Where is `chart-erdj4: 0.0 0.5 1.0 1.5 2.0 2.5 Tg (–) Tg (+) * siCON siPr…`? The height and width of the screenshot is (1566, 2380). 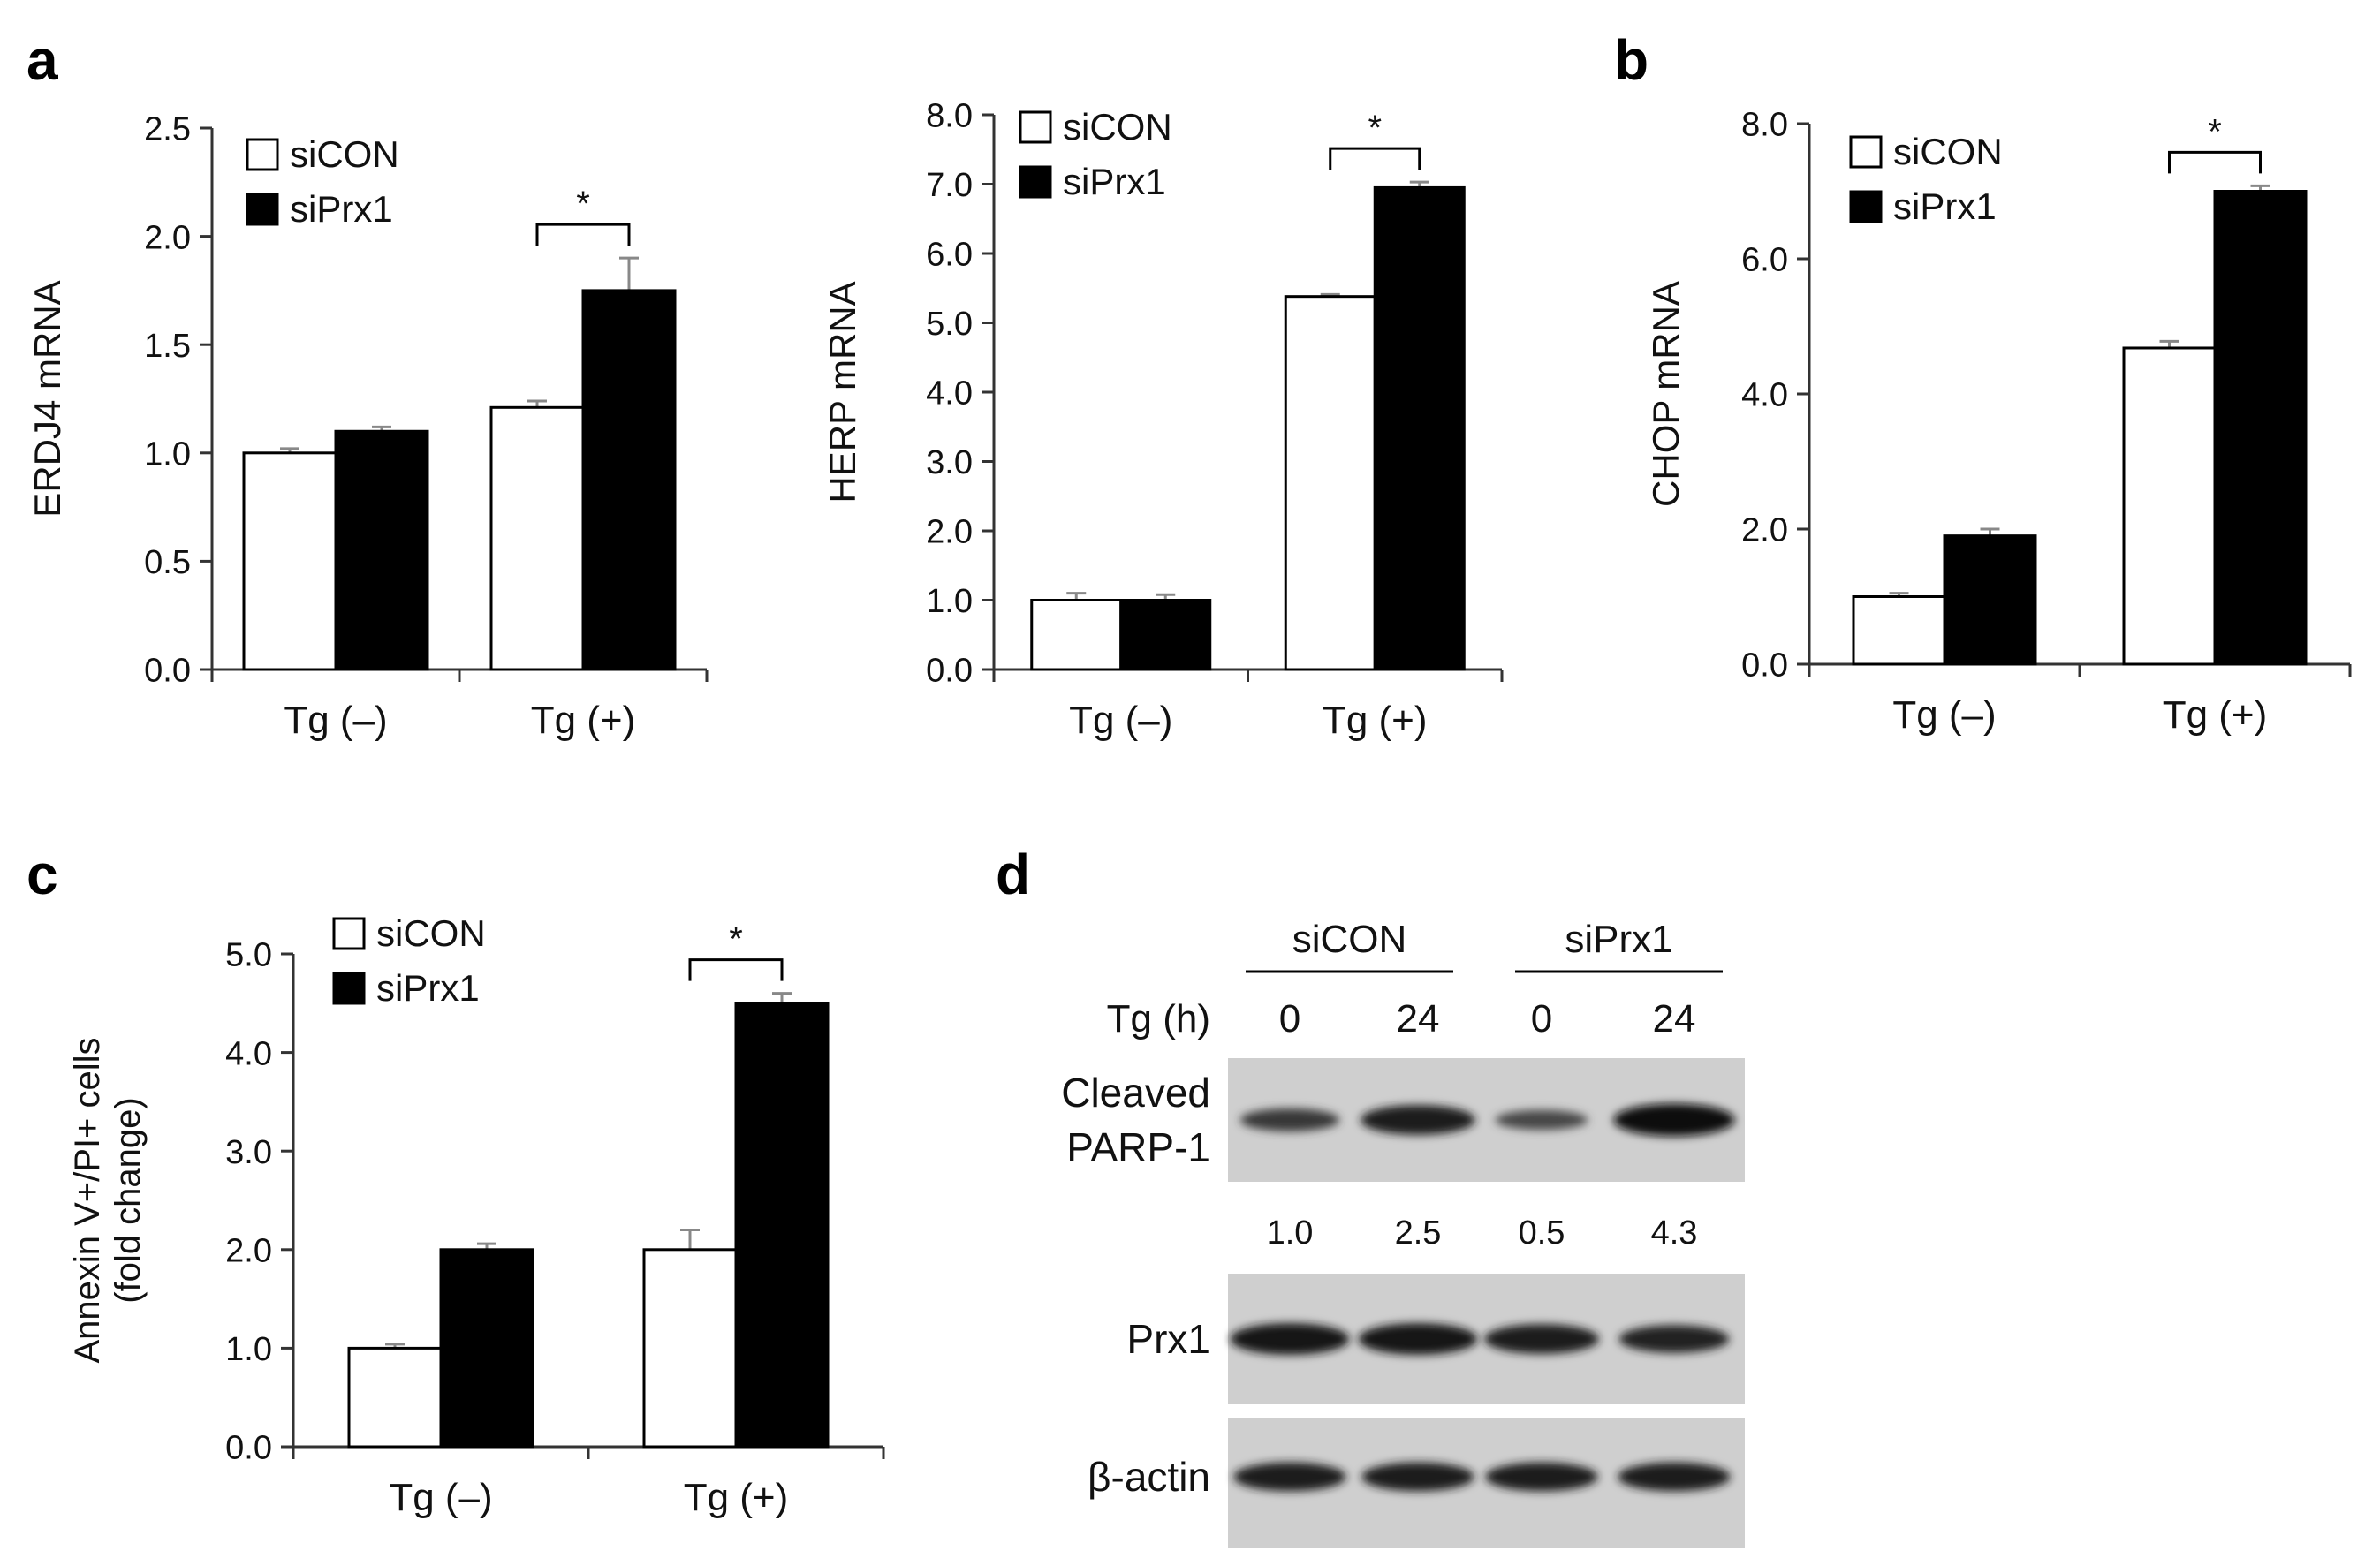
chart-erdj4: 0.0 0.5 1.0 1.5 2.0 2.5 Tg (–) Tg (+) * siCON siPr… is located at coordinates (368, 426).